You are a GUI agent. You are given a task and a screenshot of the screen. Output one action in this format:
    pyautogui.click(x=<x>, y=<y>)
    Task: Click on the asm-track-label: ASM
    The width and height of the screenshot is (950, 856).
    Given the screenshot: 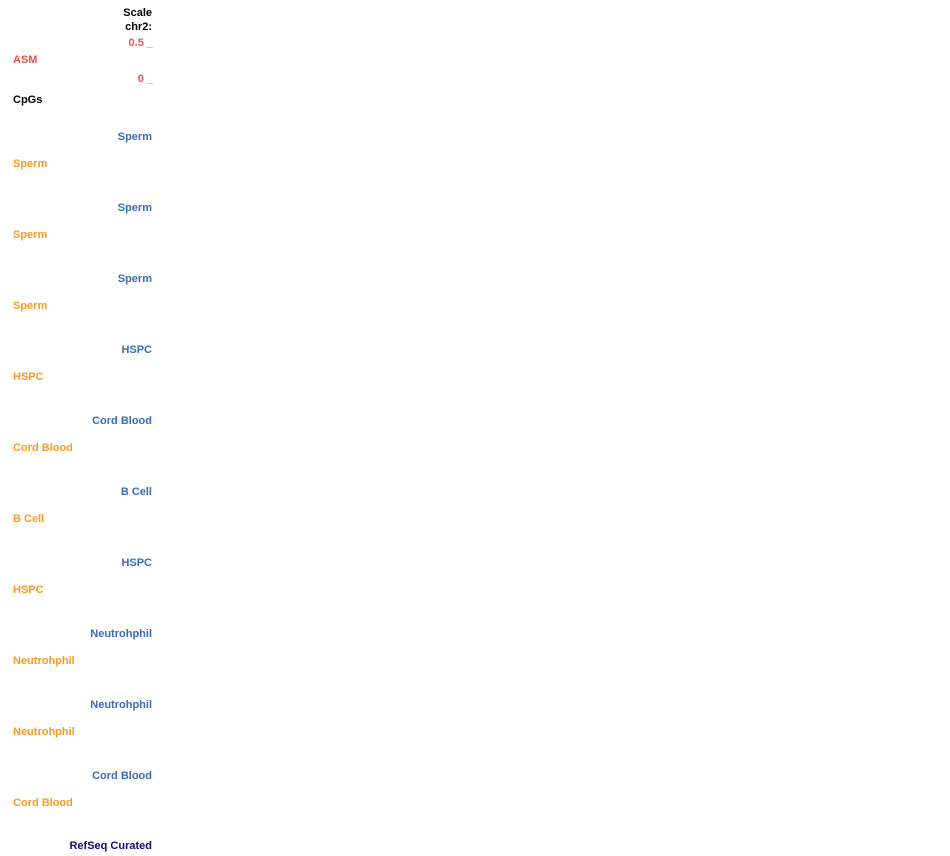 What is the action you would take?
    pyautogui.click(x=25, y=60)
    